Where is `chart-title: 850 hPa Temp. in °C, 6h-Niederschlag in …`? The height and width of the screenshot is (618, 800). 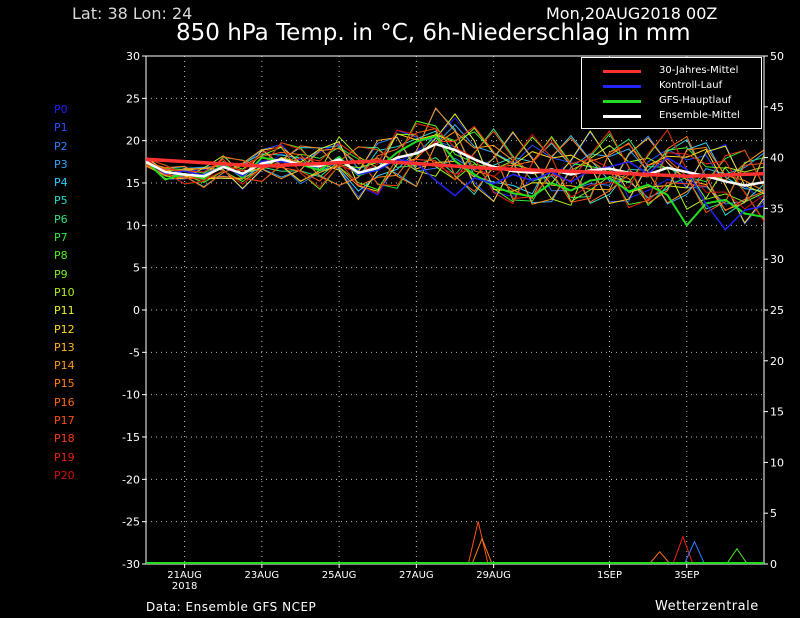 chart-title: 850 hPa Temp. in °C, 6h-Niederschlag in … is located at coordinates (433, 33).